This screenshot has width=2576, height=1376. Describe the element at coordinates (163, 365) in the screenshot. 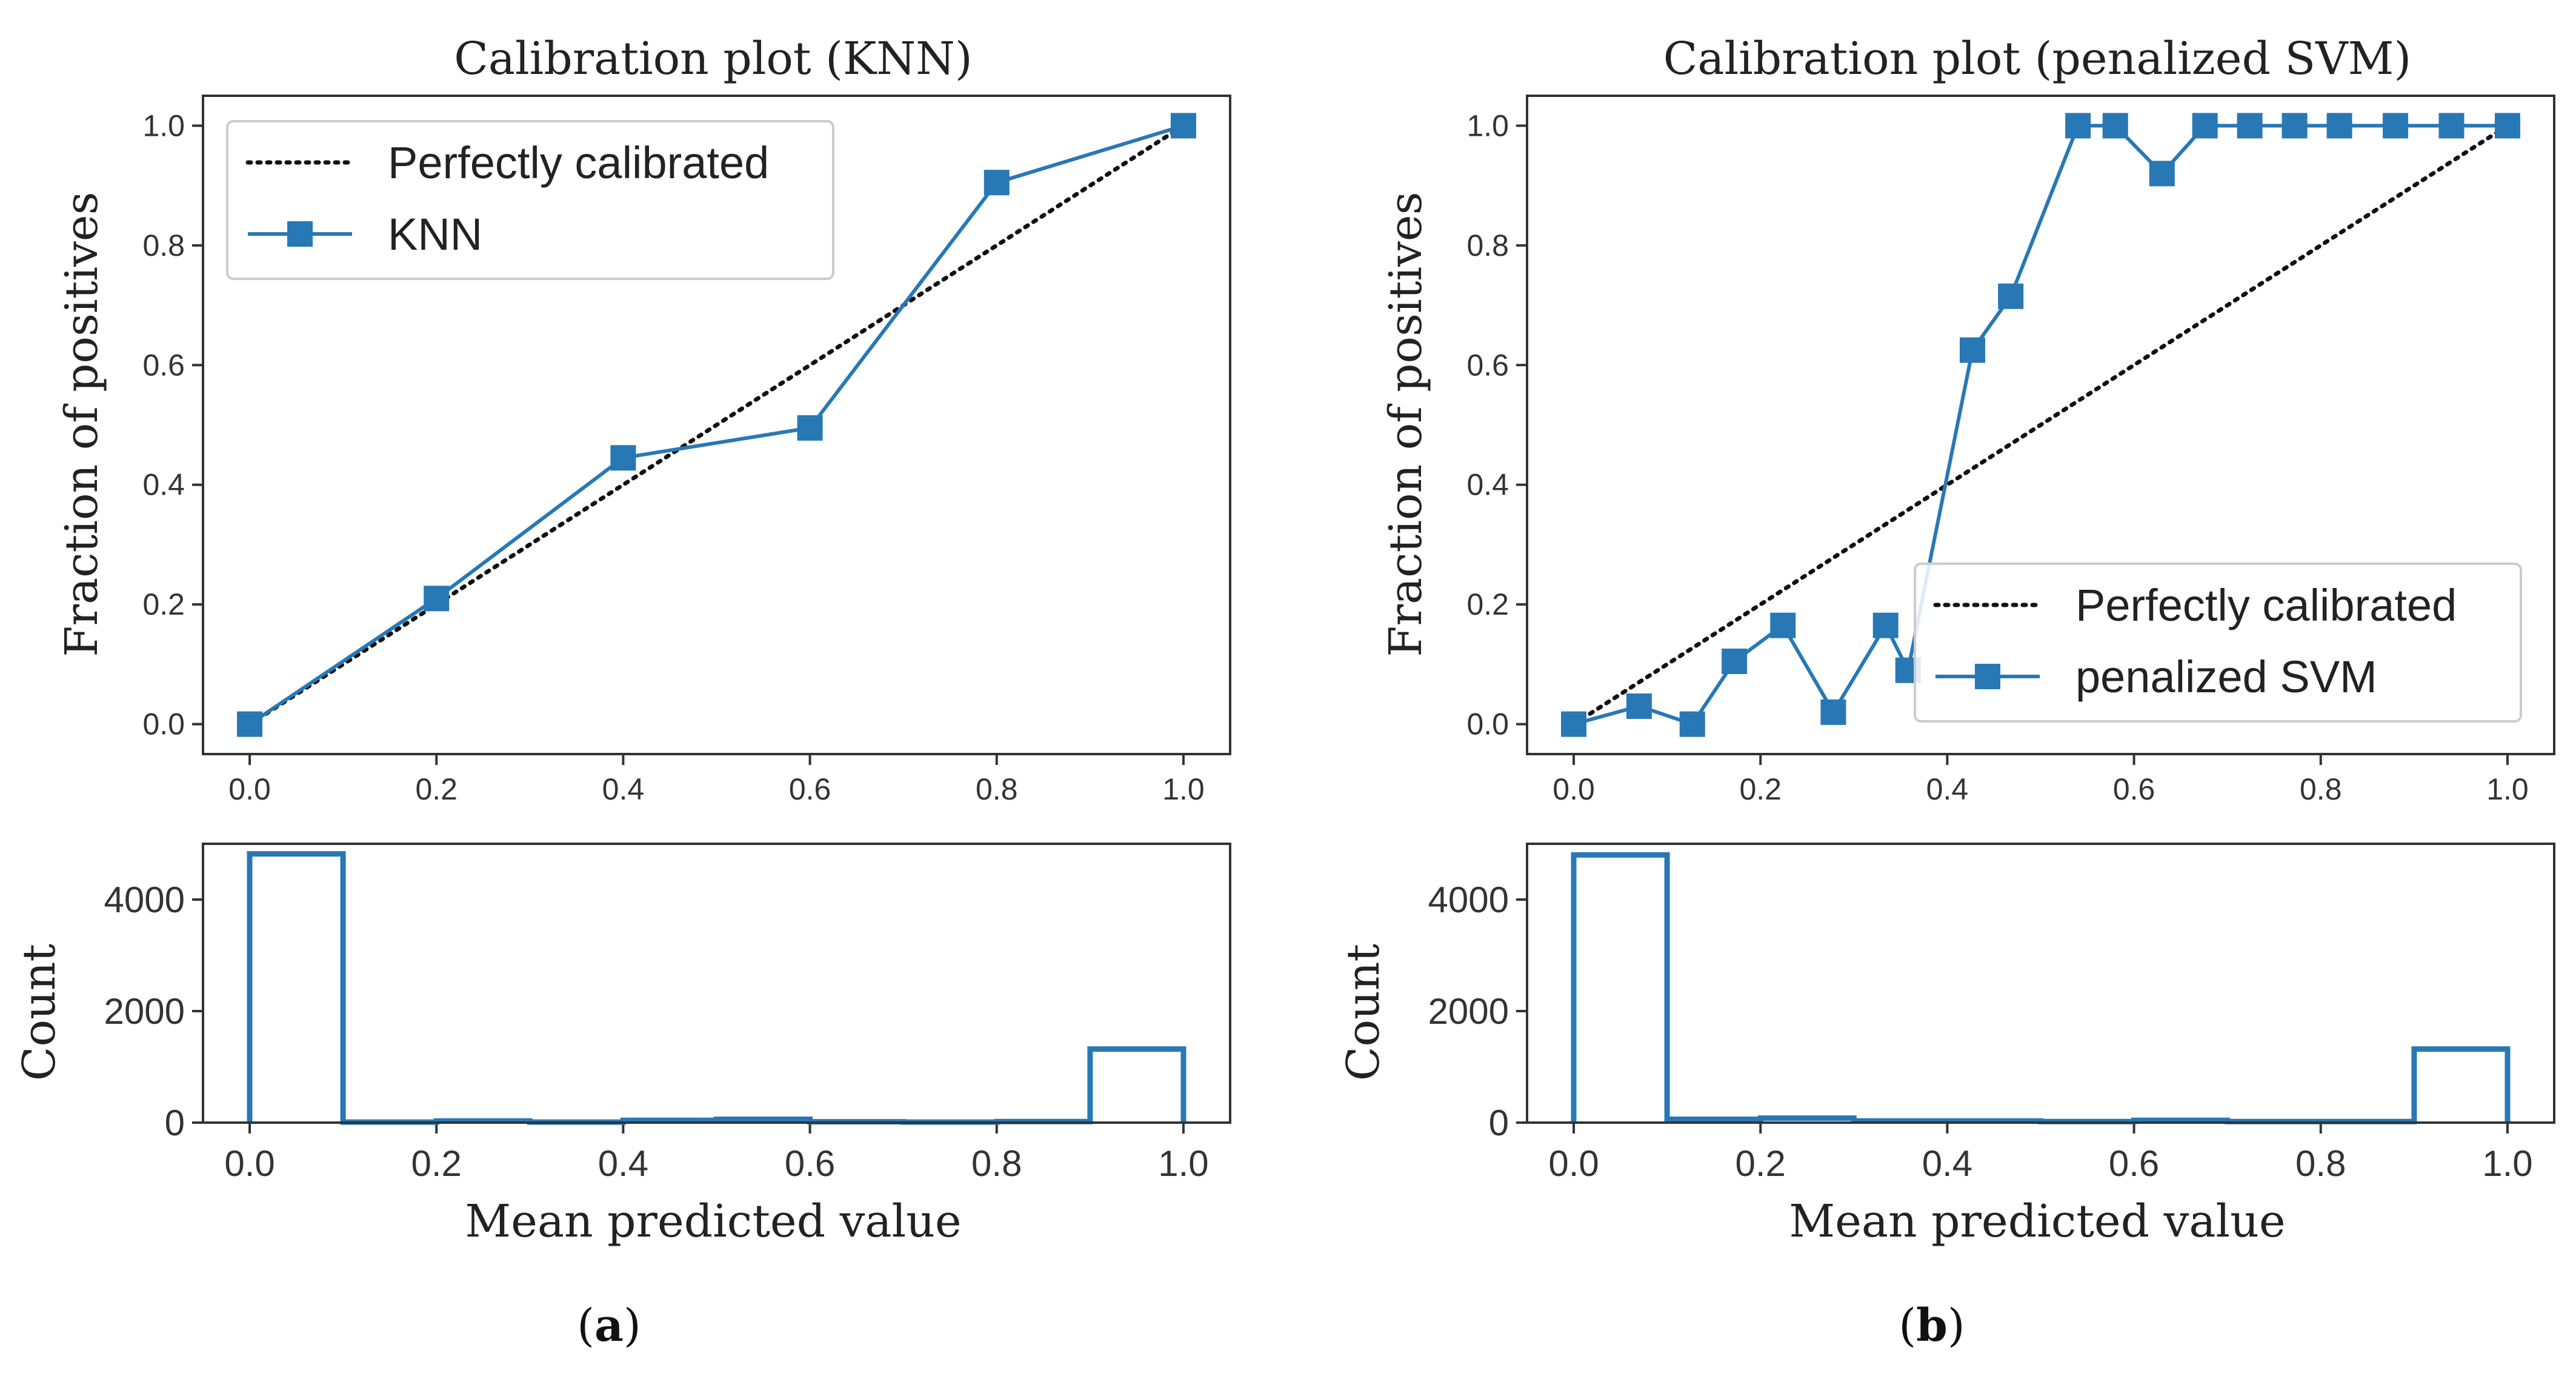

I see `panel-a-ytick-label: 0.6` at that location.